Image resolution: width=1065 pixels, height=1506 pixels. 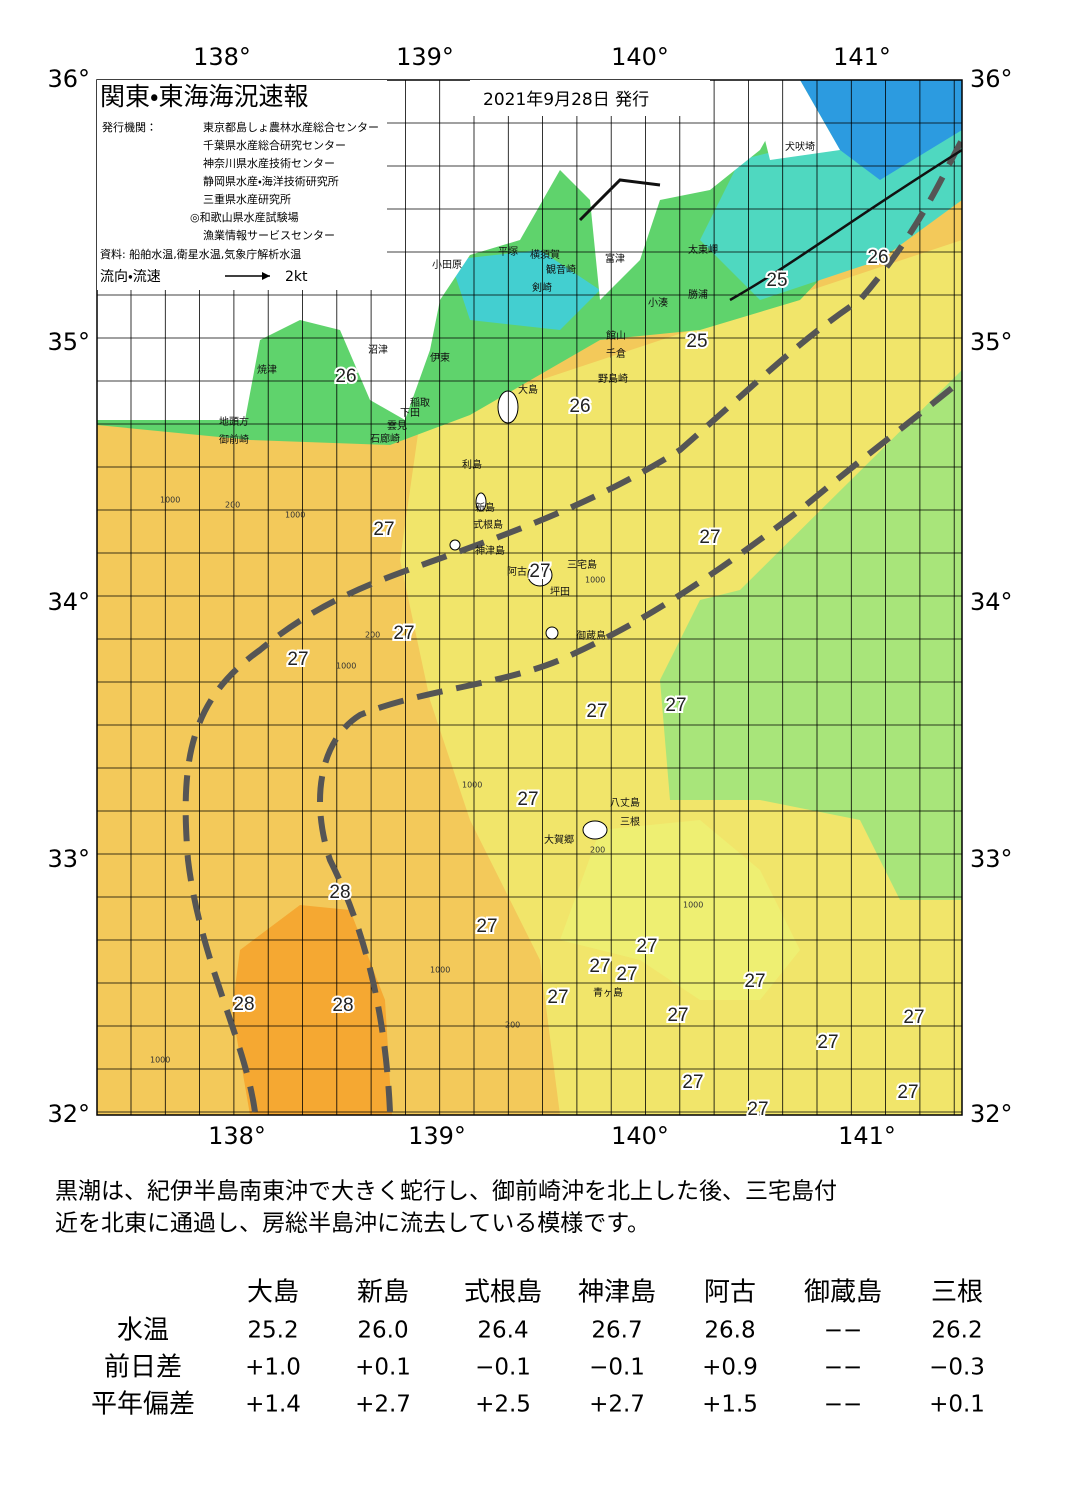 I want to click on place-name: 坪田, so click(x=560, y=591).